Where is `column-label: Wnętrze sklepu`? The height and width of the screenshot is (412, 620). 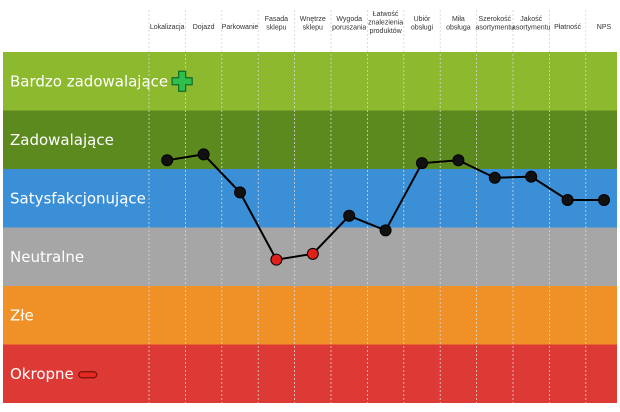
column-label: Wnętrze sklepu is located at coordinates (313, 24).